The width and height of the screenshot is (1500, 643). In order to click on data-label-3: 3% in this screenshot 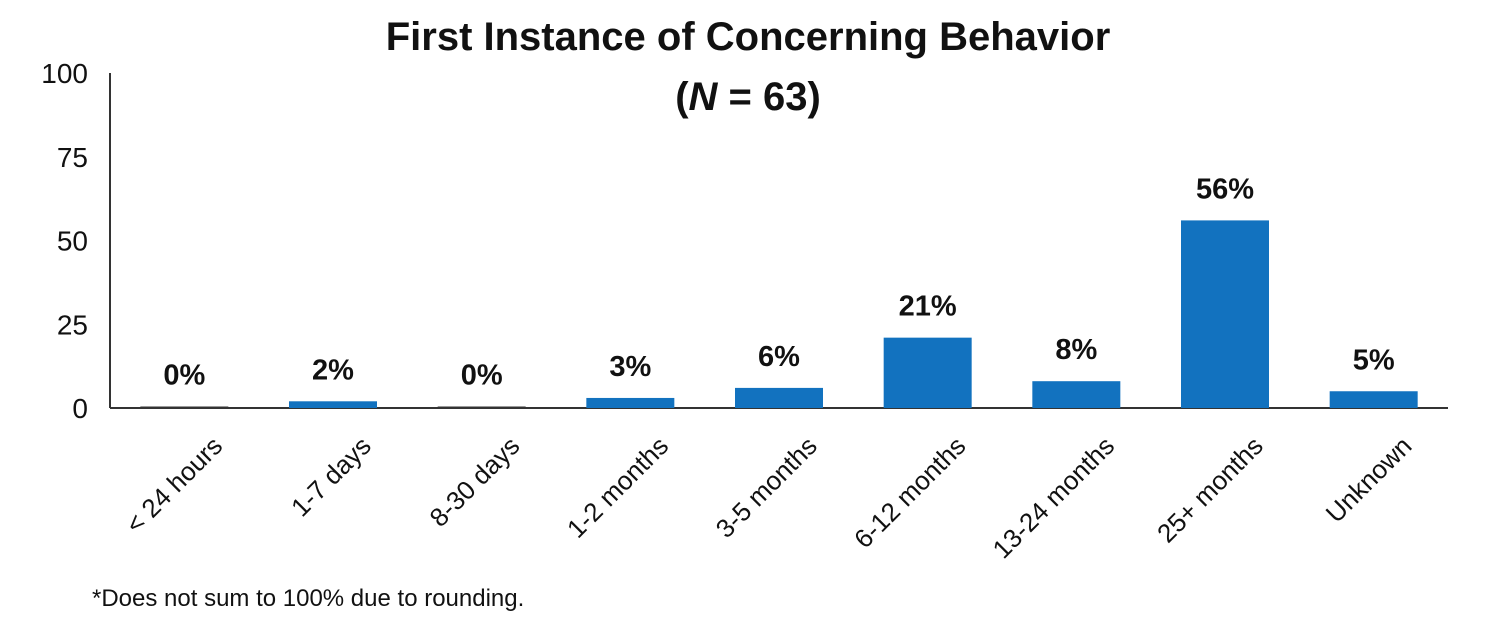, I will do `click(630, 367)`.